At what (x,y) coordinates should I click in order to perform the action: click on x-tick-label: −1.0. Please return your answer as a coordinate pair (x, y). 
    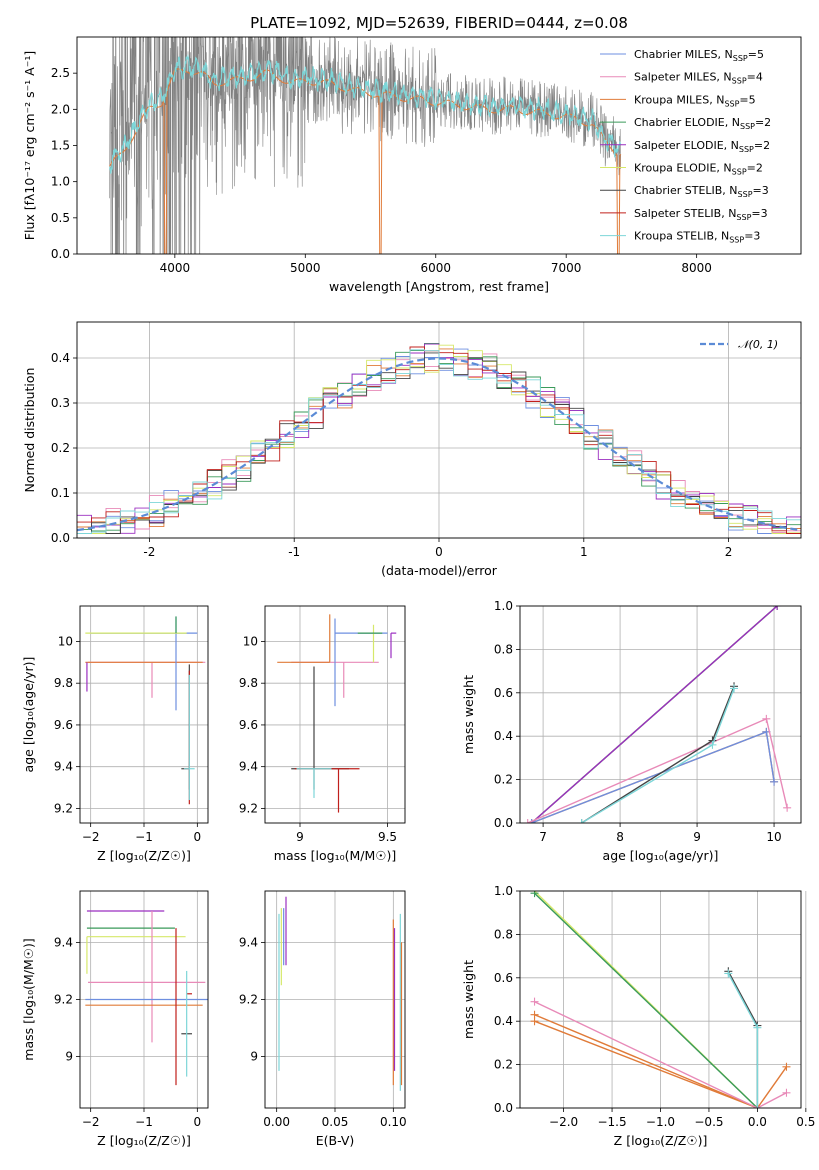
    Looking at the image, I should click on (660, 1122).